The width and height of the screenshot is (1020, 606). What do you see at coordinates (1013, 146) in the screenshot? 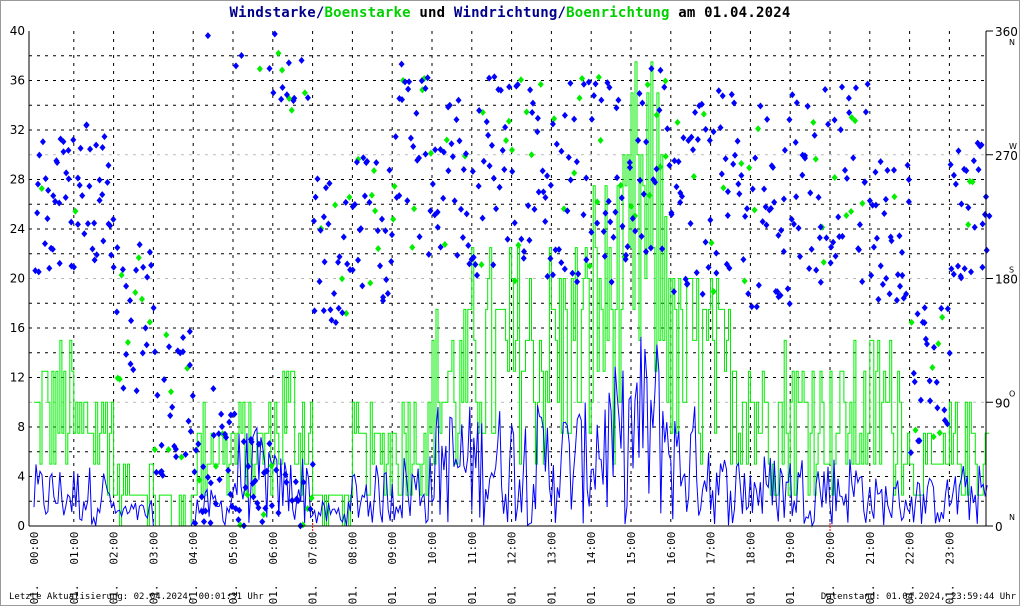
I see `direction-label: W` at bounding box center [1013, 146].